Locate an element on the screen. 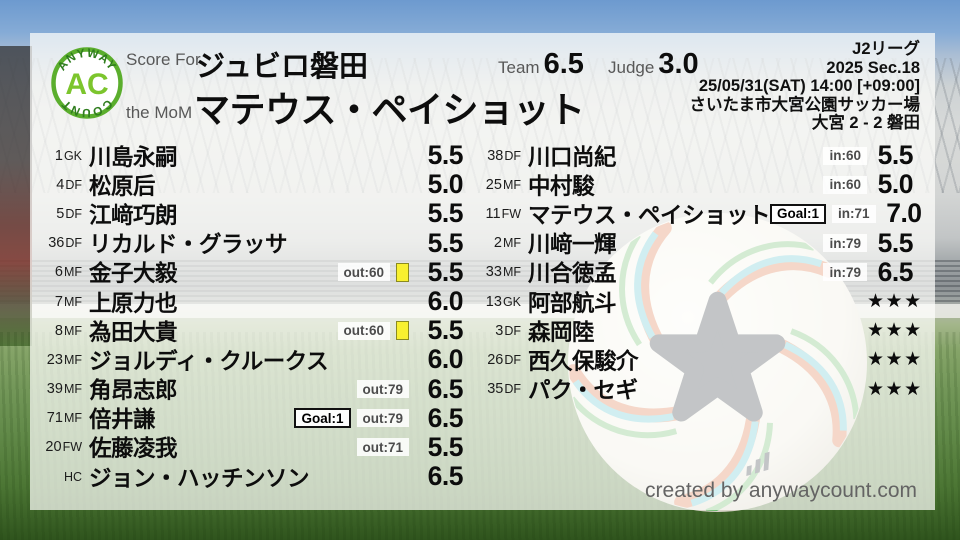 The width and height of the screenshot is (960, 540). player-row: 23MF ジョルディ・クルークス 6.0 is located at coordinates (251, 359).